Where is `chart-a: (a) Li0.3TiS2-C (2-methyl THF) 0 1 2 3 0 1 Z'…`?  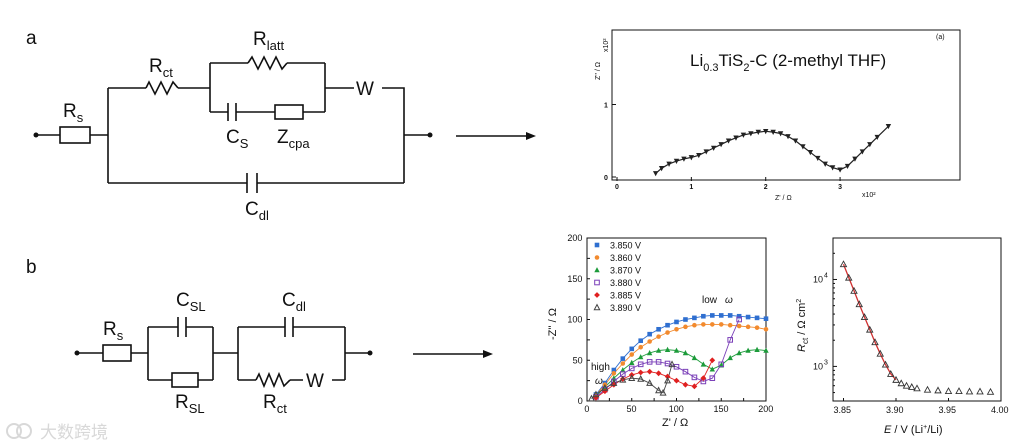
chart-a: (a) Li0.3TiS2-C (2-methyl THF) 0 1 2 3 0 1 Z'… is located at coordinates (778, 115).